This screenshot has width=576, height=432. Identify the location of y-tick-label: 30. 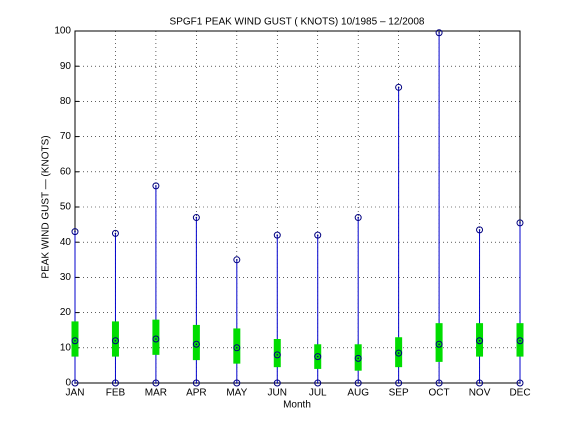
(66, 277).